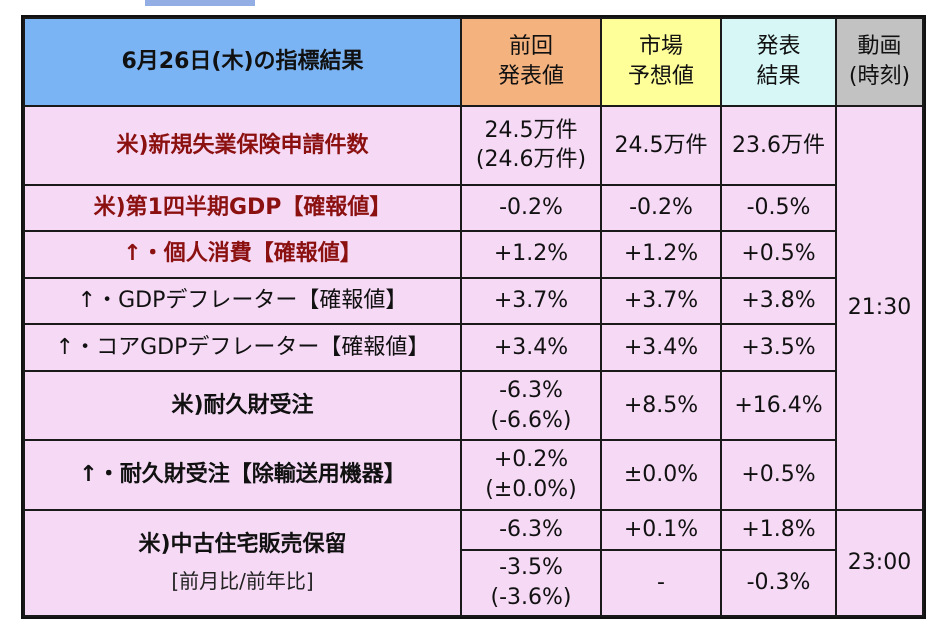  What do you see at coordinates (531, 300) in the screenshot?
I see `previous-value: +3.7%` at bounding box center [531, 300].